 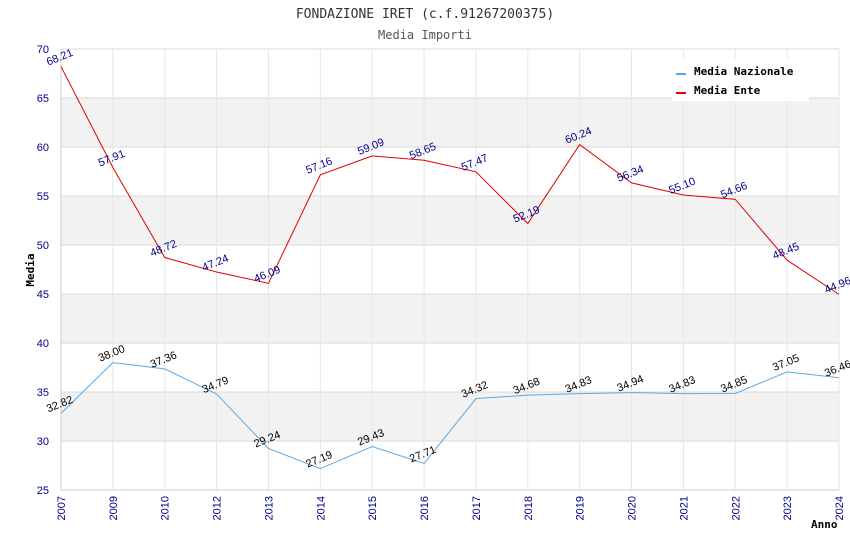 I want to click on x-tick-label: 2016, so click(x=425, y=508).